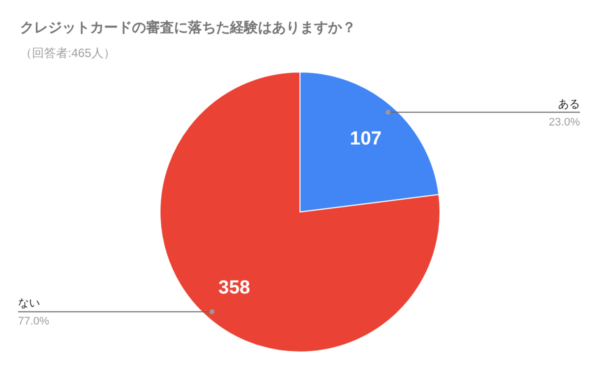 The height and width of the screenshot is (371, 600). Describe the element at coordinates (34, 322) in the screenshot. I see `value-label: 77.0%` at that location.